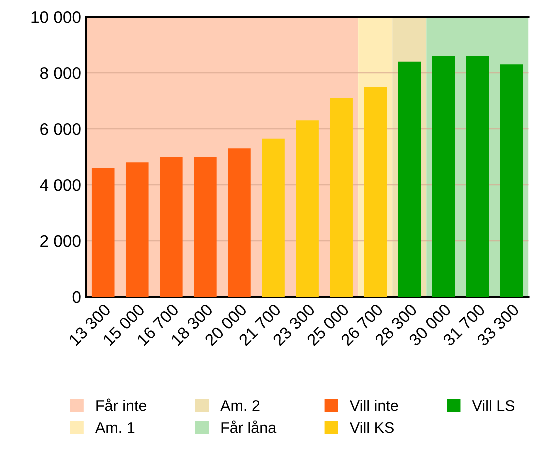 The width and height of the screenshot is (533, 450). Describe the element at coordinates (60, 73) in the screenshot. I see `y-tick-label: 8 000` at that location.